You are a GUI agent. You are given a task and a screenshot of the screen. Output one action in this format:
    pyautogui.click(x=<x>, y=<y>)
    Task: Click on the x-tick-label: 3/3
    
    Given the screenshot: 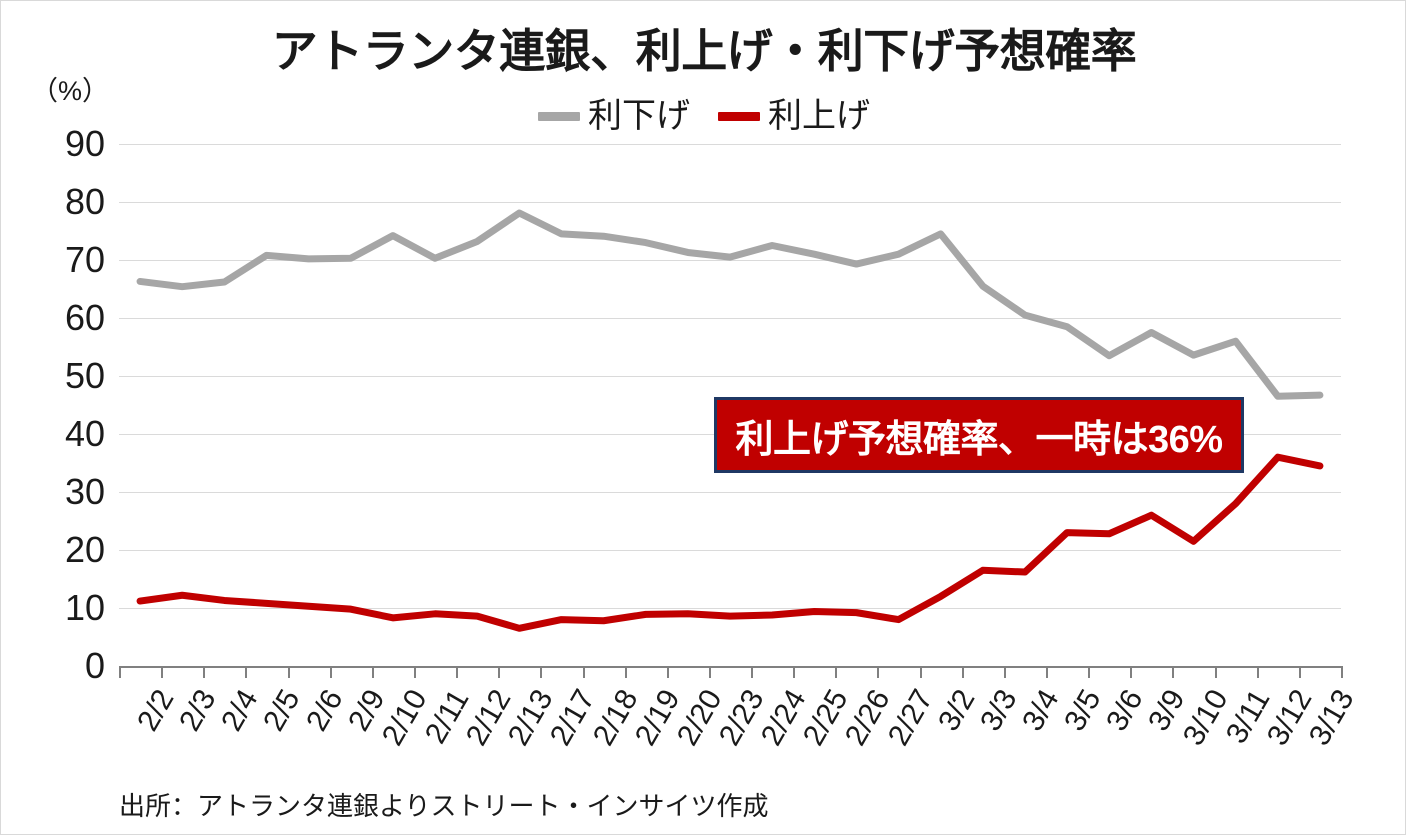 What is the action you would take?
    pyautogui.click(x=998, y=710)
    